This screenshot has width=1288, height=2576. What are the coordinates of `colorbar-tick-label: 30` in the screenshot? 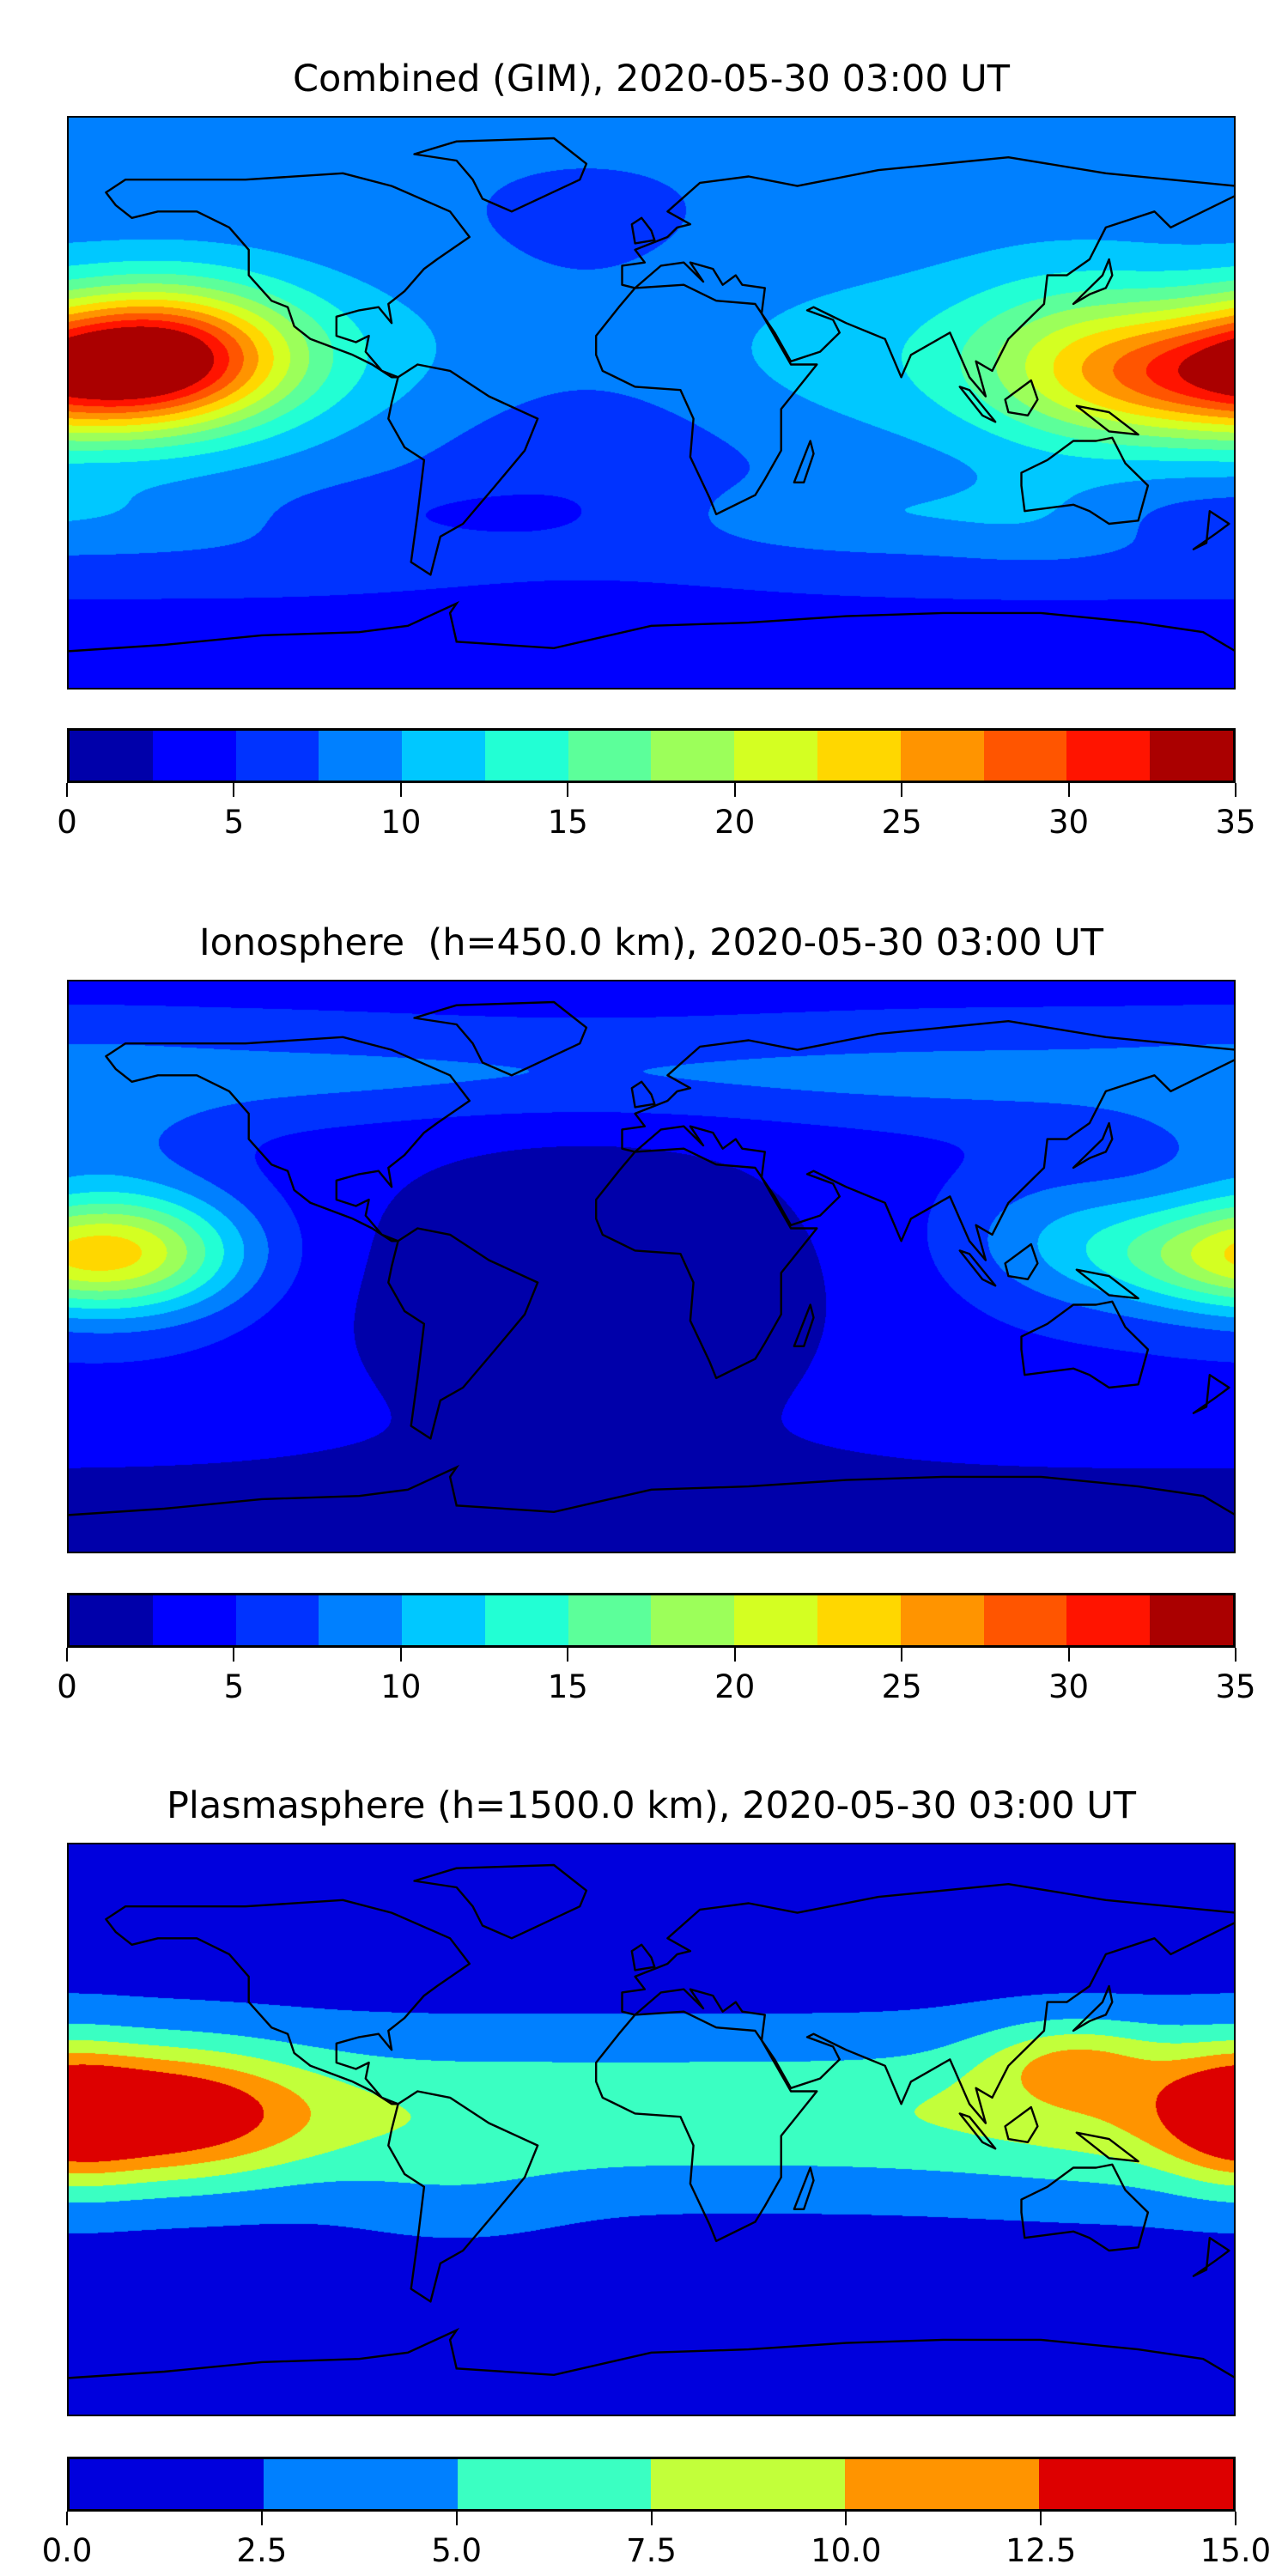 It's located at (1069, 1686).